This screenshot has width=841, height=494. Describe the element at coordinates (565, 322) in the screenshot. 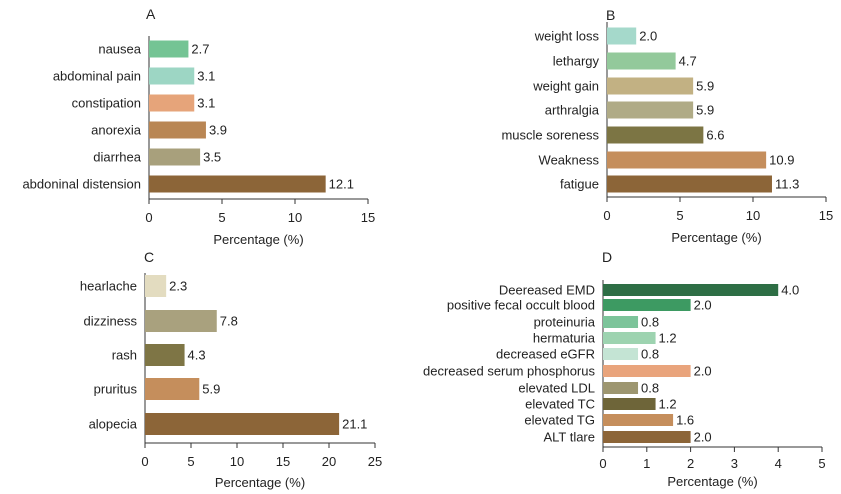

I see `category-label: proteinuria` at that location.